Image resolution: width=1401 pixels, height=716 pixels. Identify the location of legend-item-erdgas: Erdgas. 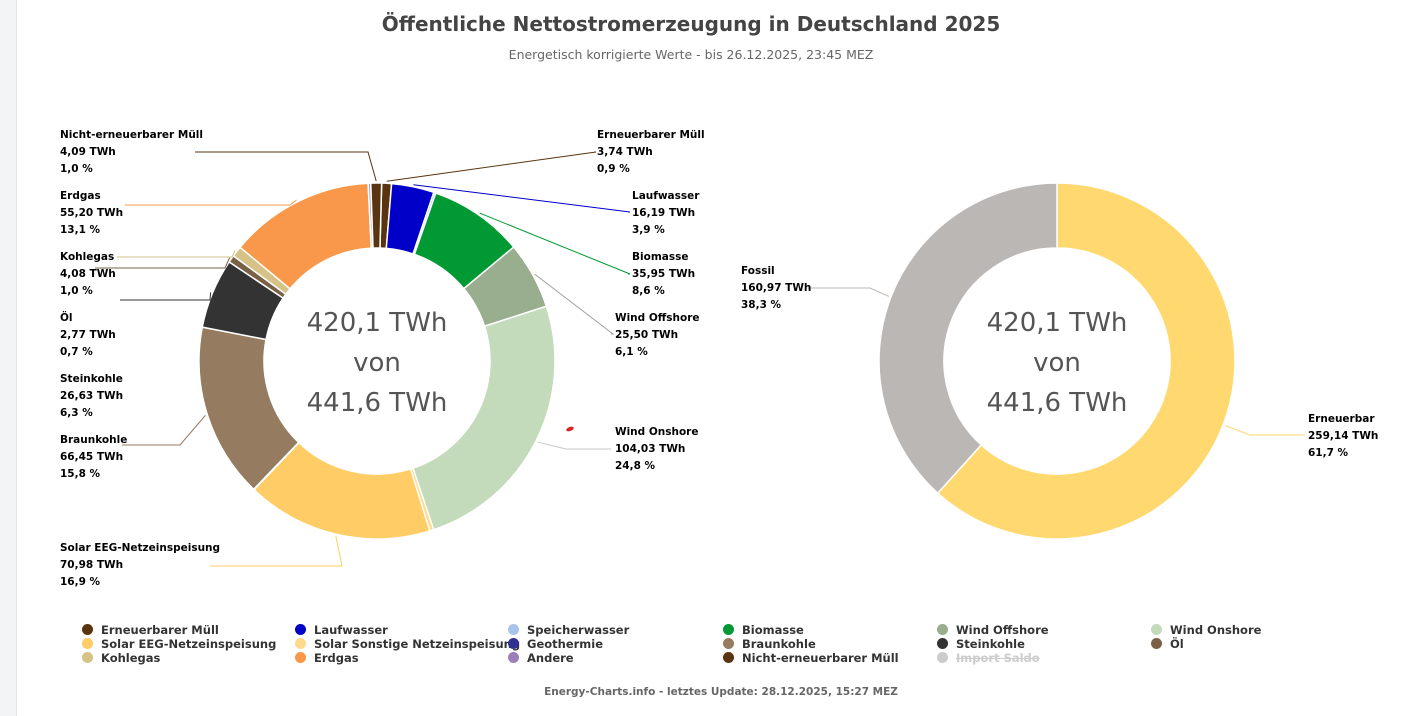
(327, 658).